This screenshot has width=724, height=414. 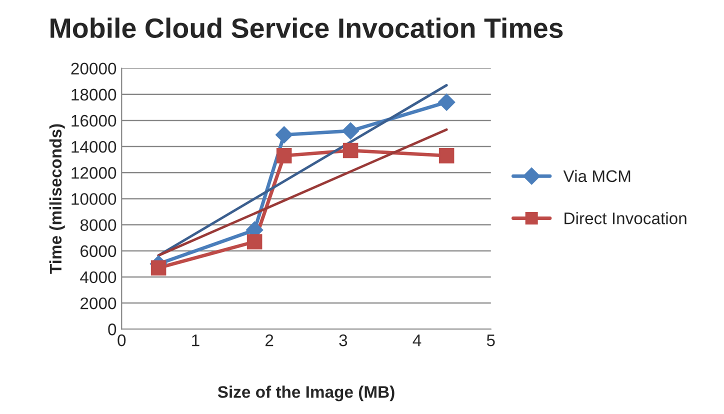 I want to click on x-tick-label: 2, so click(x=270, y=340).